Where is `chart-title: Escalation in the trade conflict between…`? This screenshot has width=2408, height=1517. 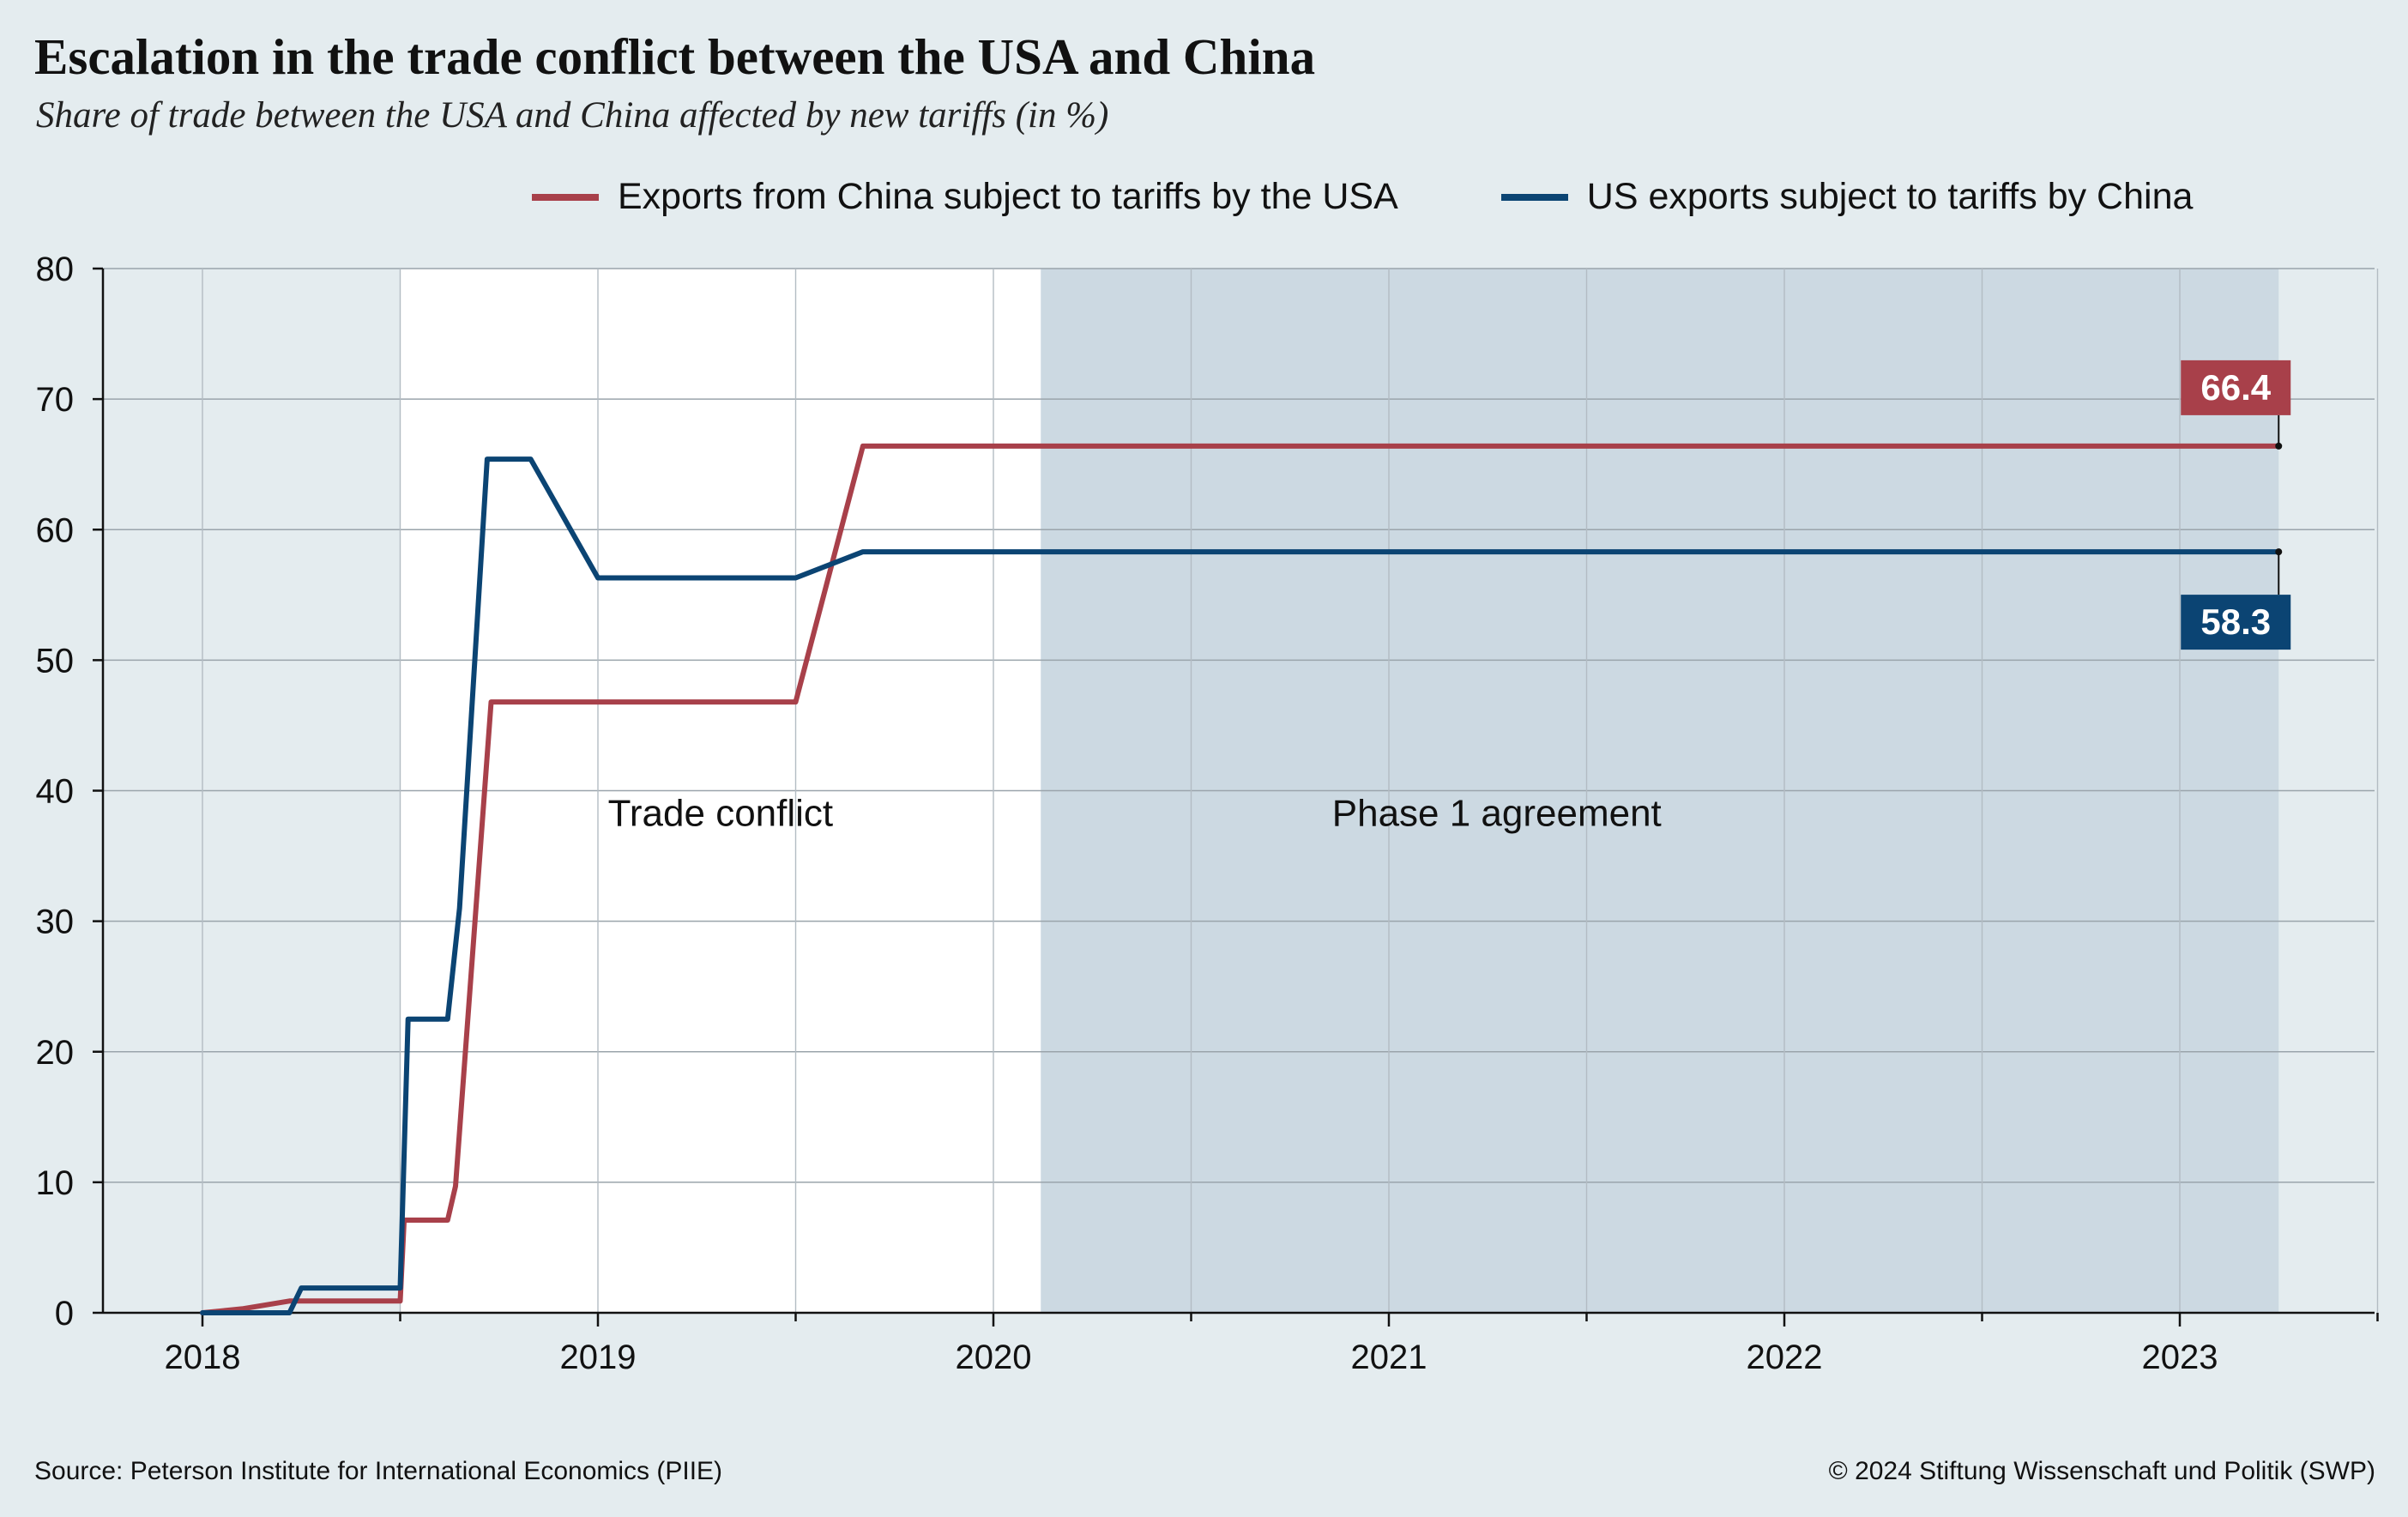
chart-title: Escalation in the trade conflict between… is located at coordinates (675, 57).